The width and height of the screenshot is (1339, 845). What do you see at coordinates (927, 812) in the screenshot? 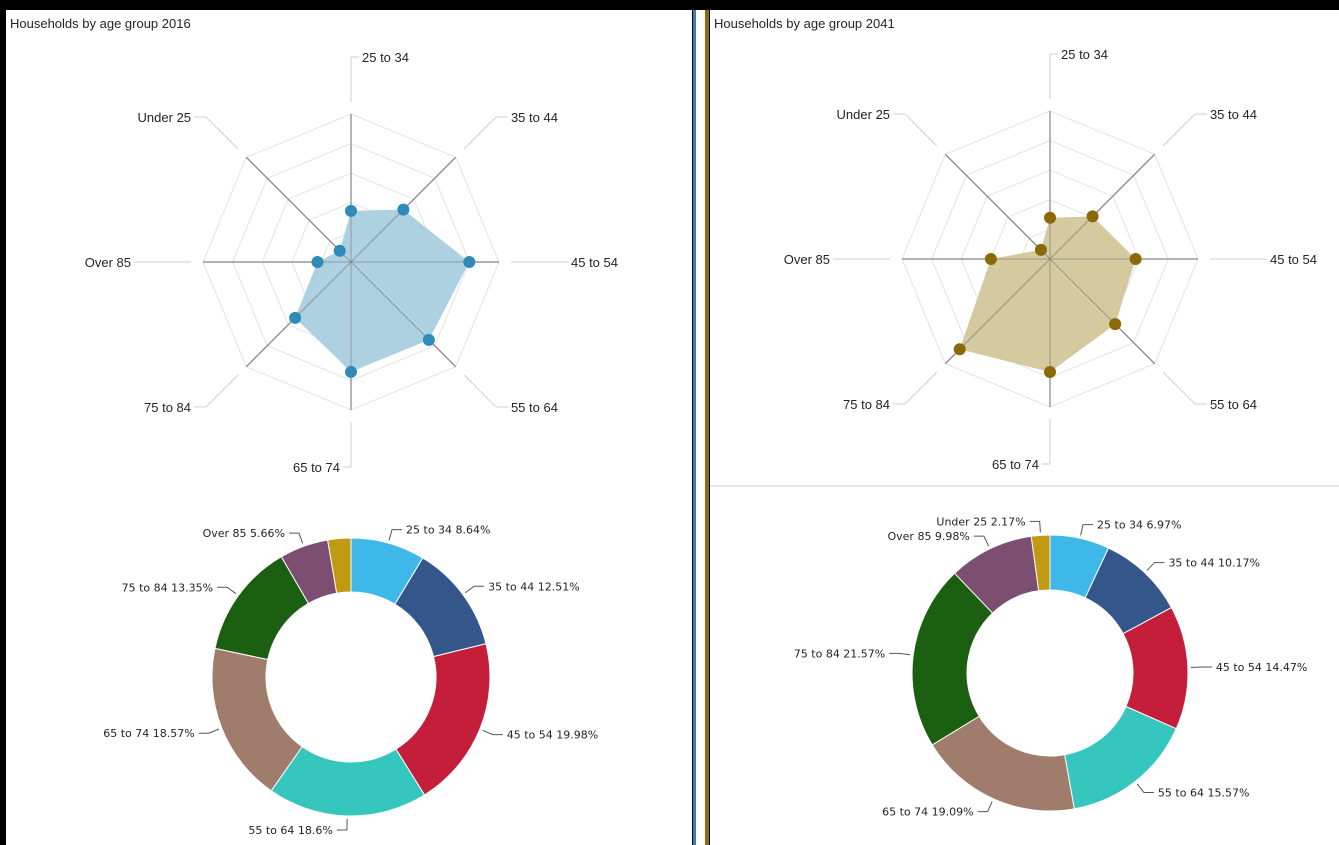
I see `donut-data-label-65-to-74: 65 to 74 19.09%` at bounding box center [927, 812].